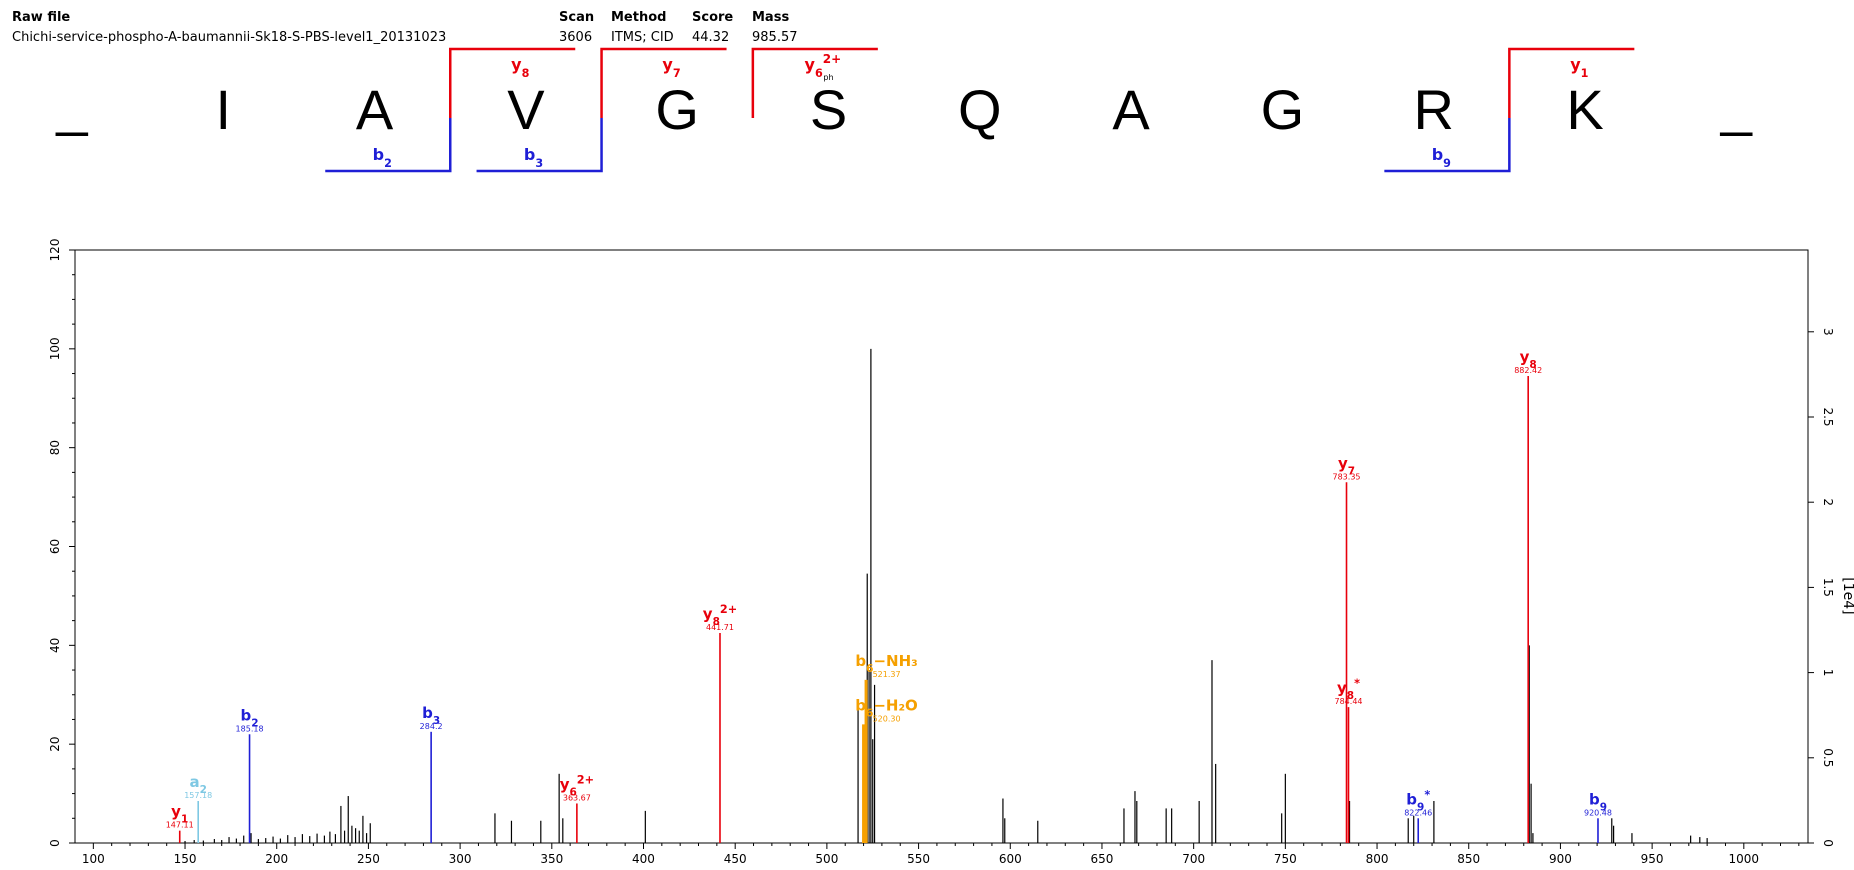 Image resolution: width=1854 pixels, height=870 pixels. What do you see at coordinates (720, 627) in the screenshot?
I see `peak-mz-label-5: 441.71` at bounding box center [720, 627].